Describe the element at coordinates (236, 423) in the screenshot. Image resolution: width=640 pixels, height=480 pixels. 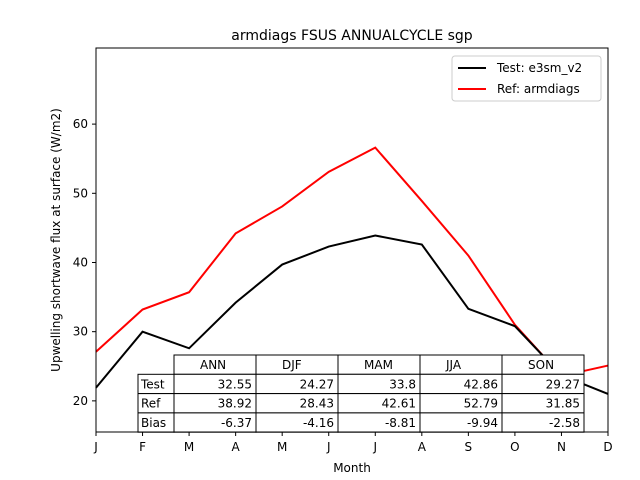
I see `table-cell-value: -6.37` at that location.